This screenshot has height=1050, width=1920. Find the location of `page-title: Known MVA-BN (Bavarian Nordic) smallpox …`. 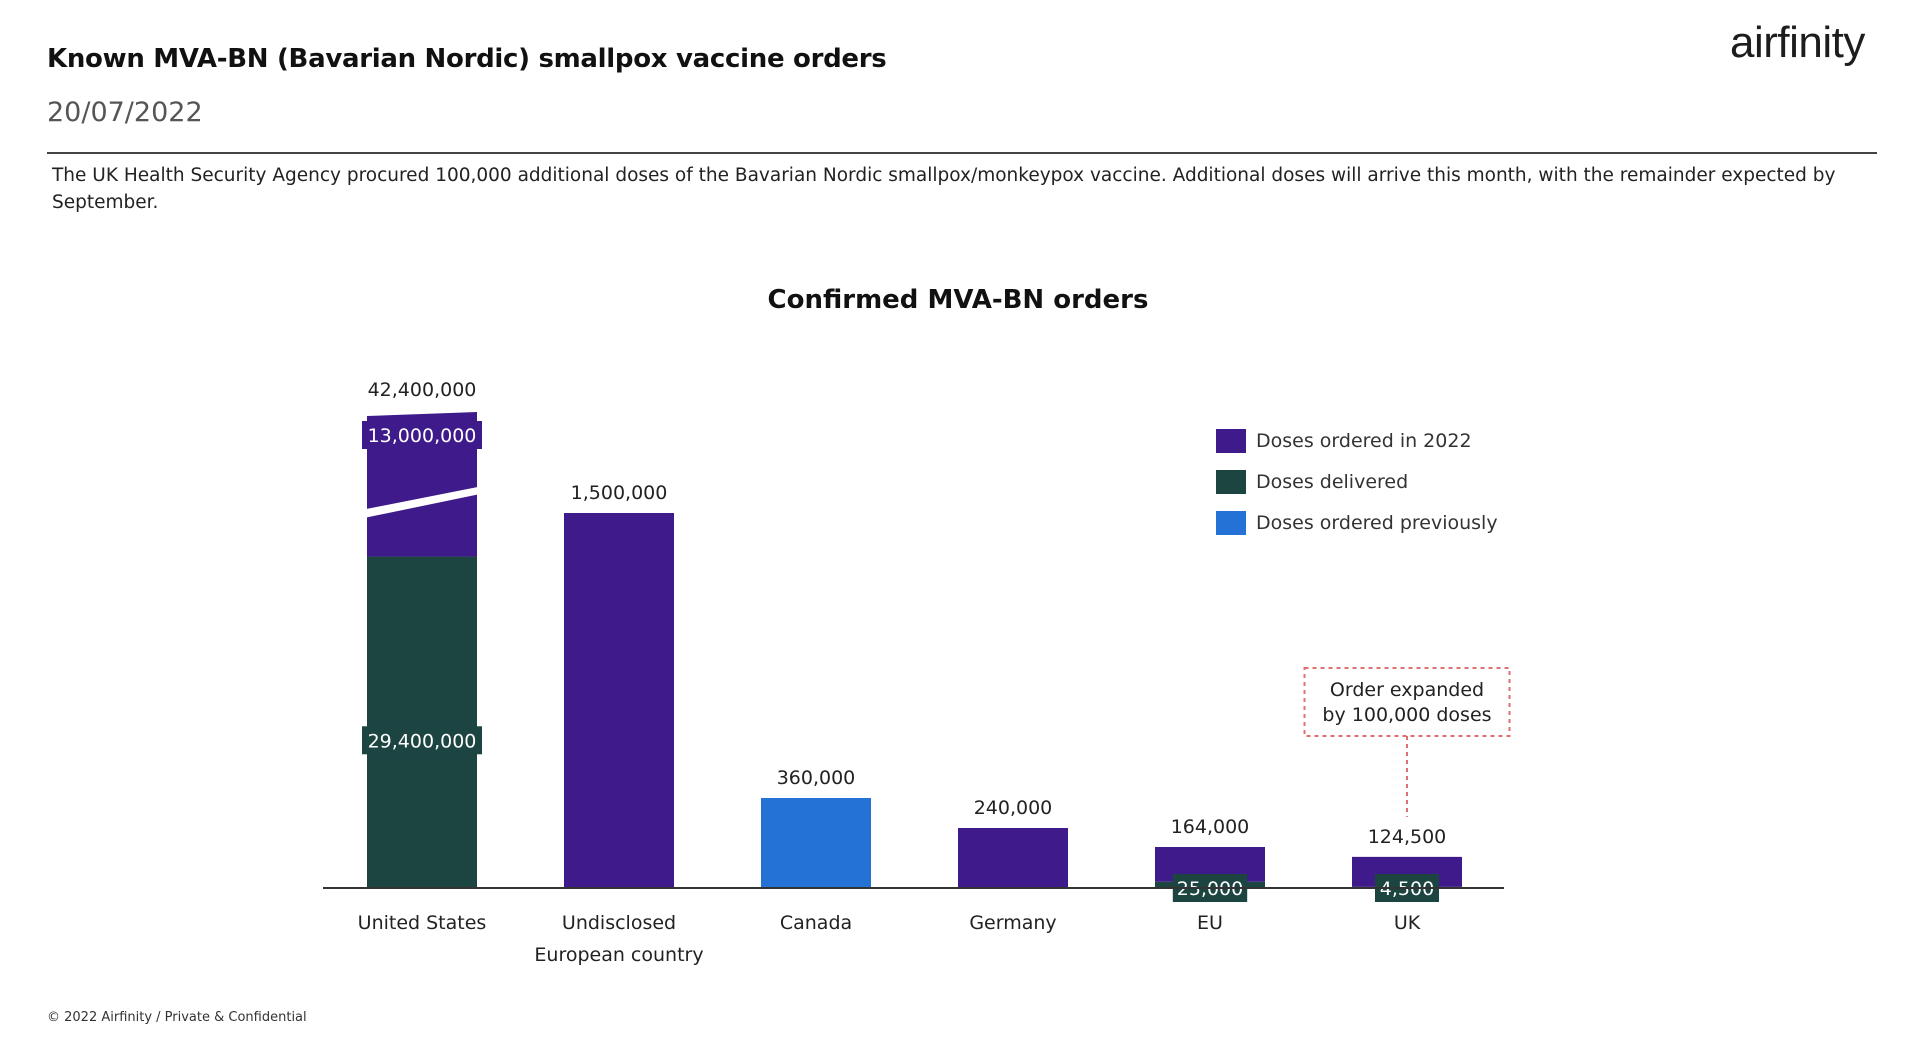

page-title: Known MVA-BN (Bavarian Nordic) smallpox … is located at coordinates (467, 59).